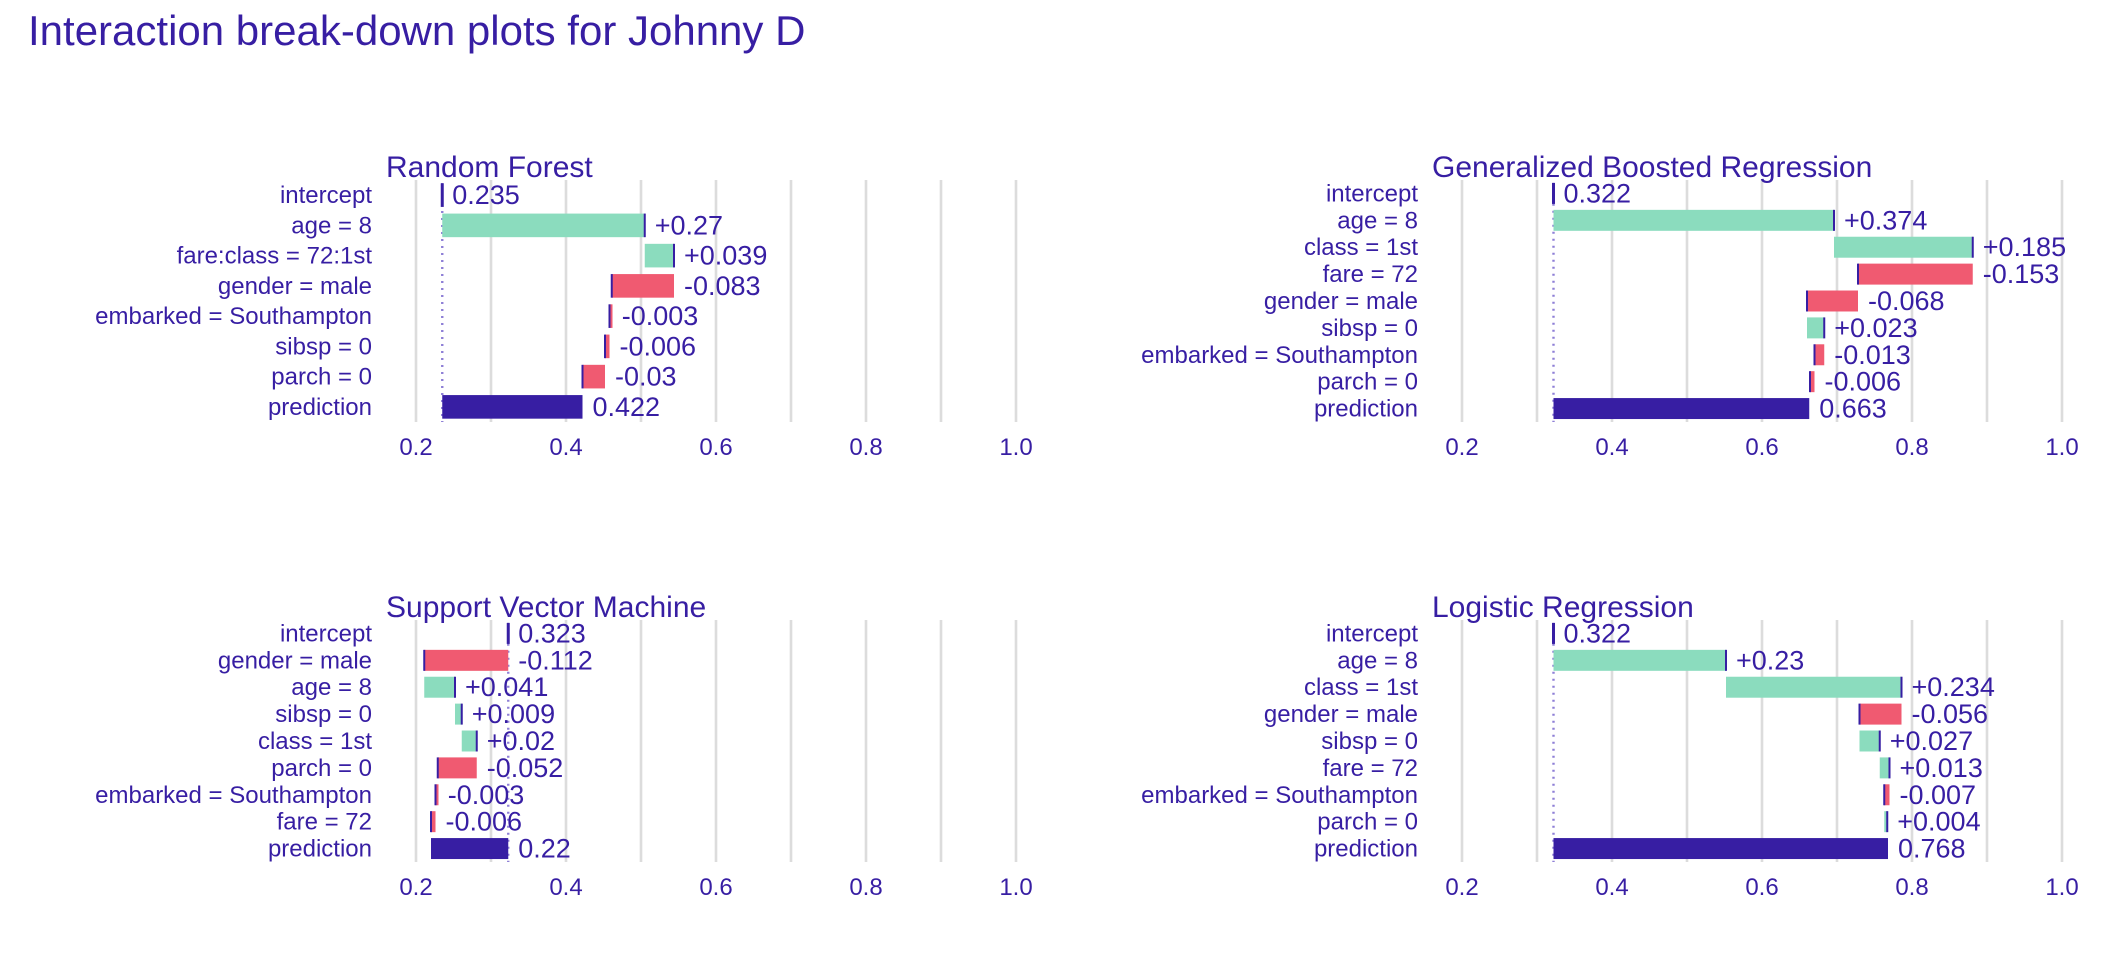  What do you see at coordinates (521, 741) in the screenshot?
I see `value-label: +0.02` at bounding box center [521, 741].